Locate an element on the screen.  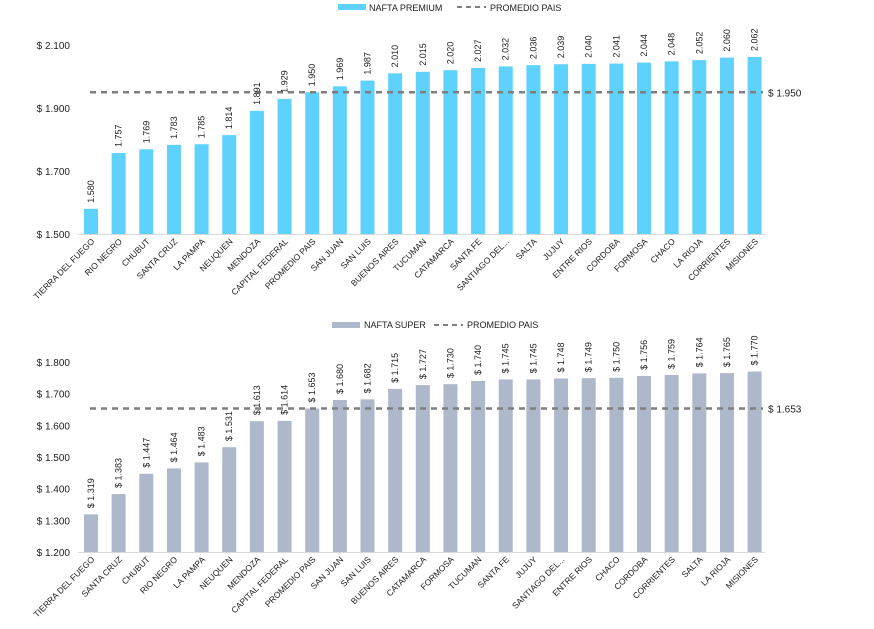
data-label-chubut: $ 1.447 is located at coordinates (146, 453).